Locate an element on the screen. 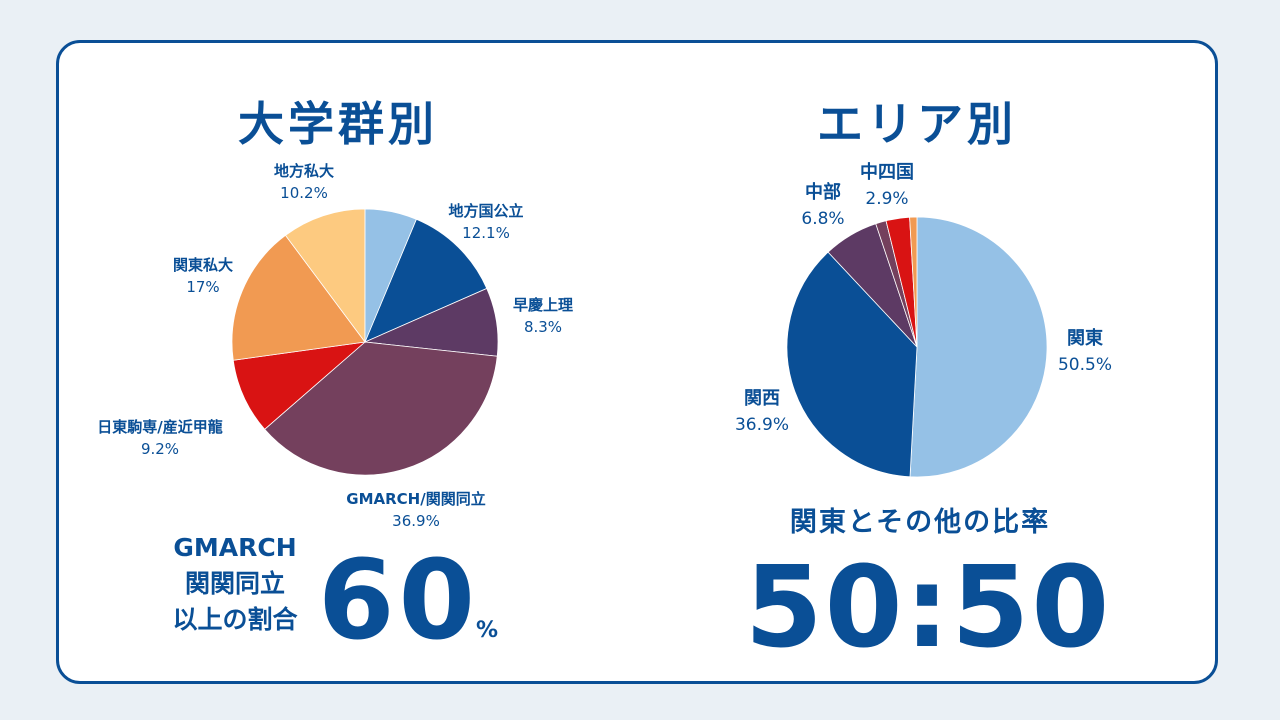 The height and width of the screenshot is (720, 1280). slice-label-kanto: 関東 50.5% is located at coordinates (1085, 351).